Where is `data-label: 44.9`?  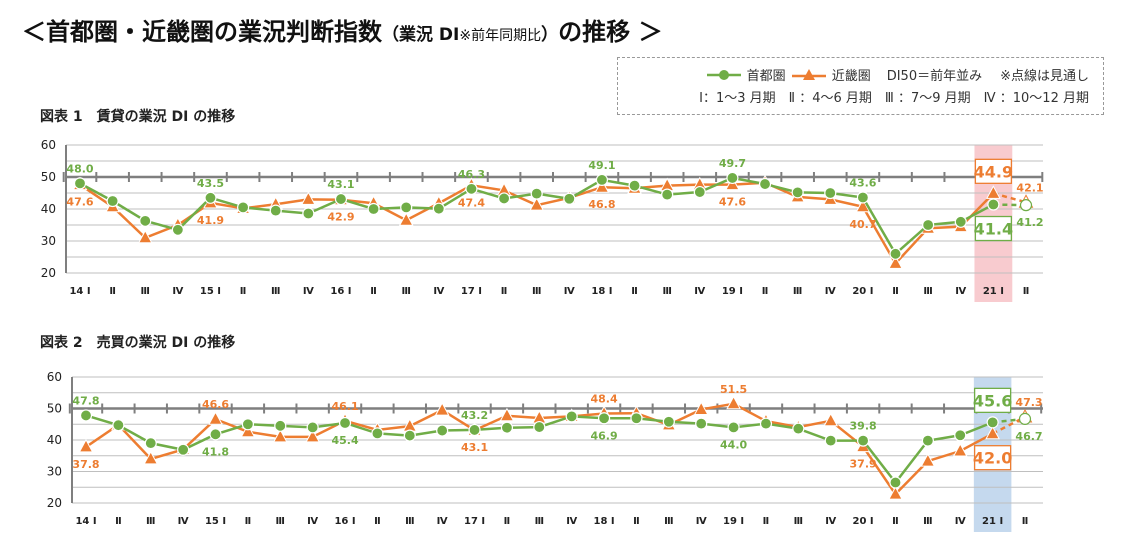
data-label: 44.9 is located at coordinates (993, 171).